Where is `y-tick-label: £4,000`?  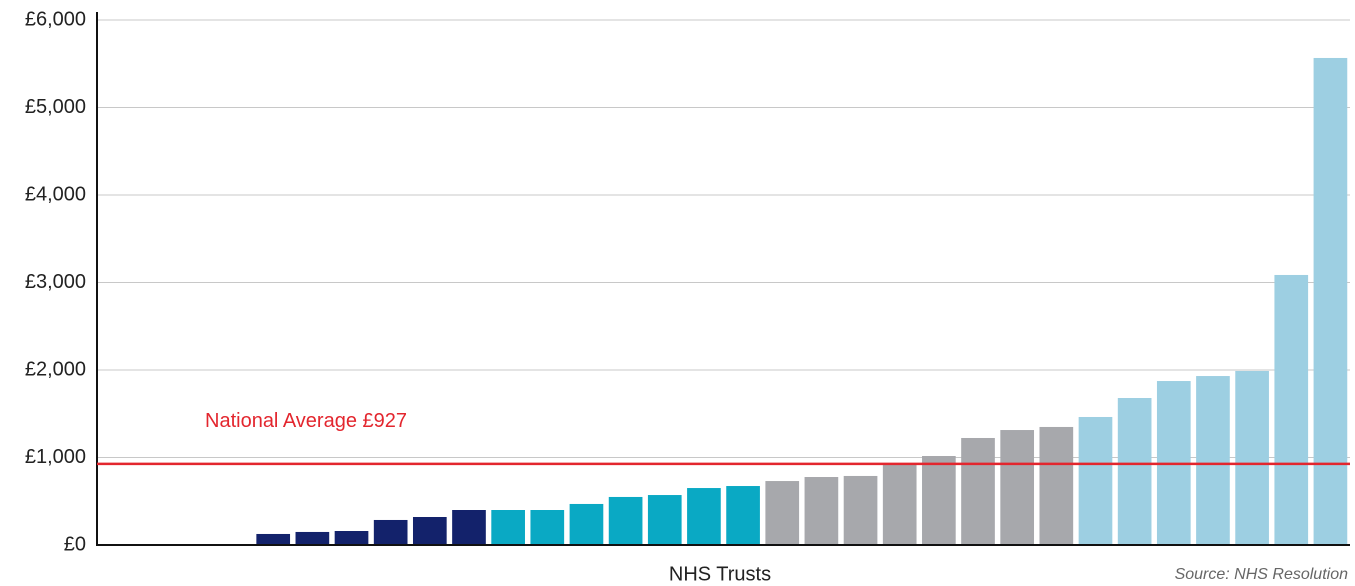
y-tick-label: £4,000 is located at coordinates (55, 194).